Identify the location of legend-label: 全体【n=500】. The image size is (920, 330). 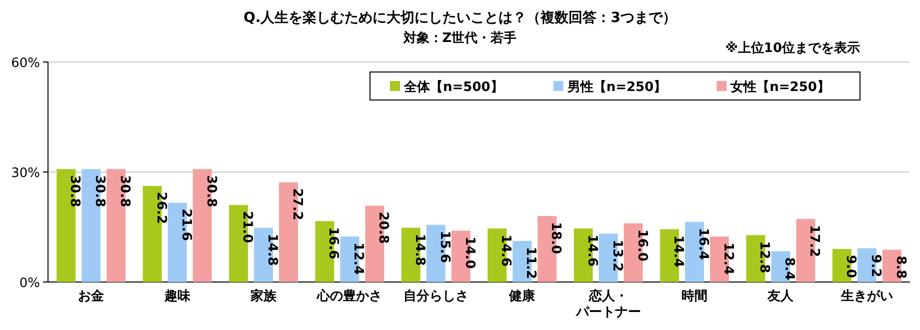
(453, 87).